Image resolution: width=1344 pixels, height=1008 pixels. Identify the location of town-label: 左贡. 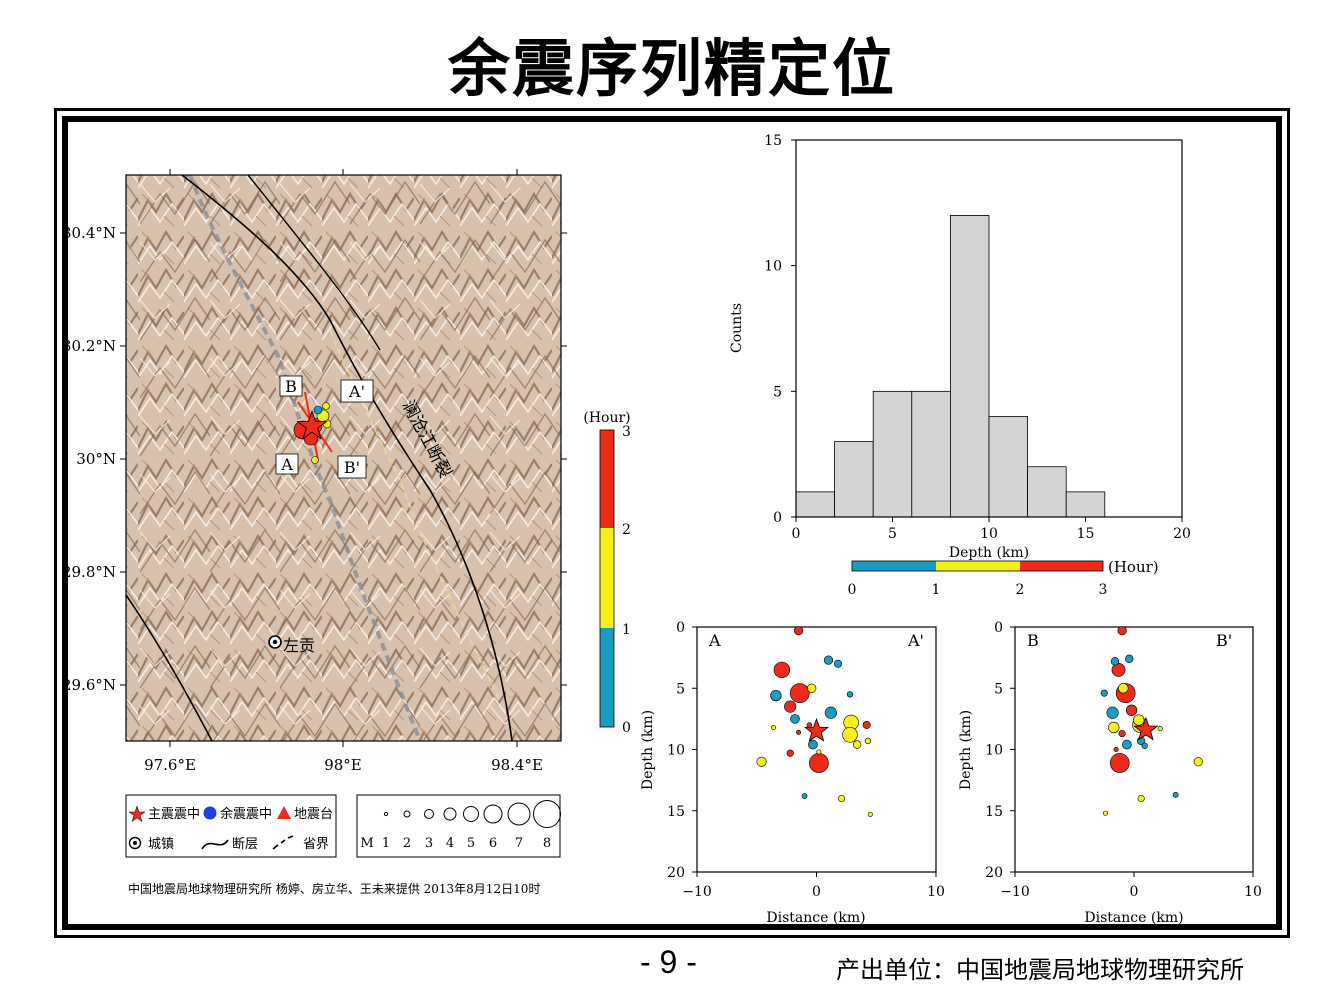
(299, 645).